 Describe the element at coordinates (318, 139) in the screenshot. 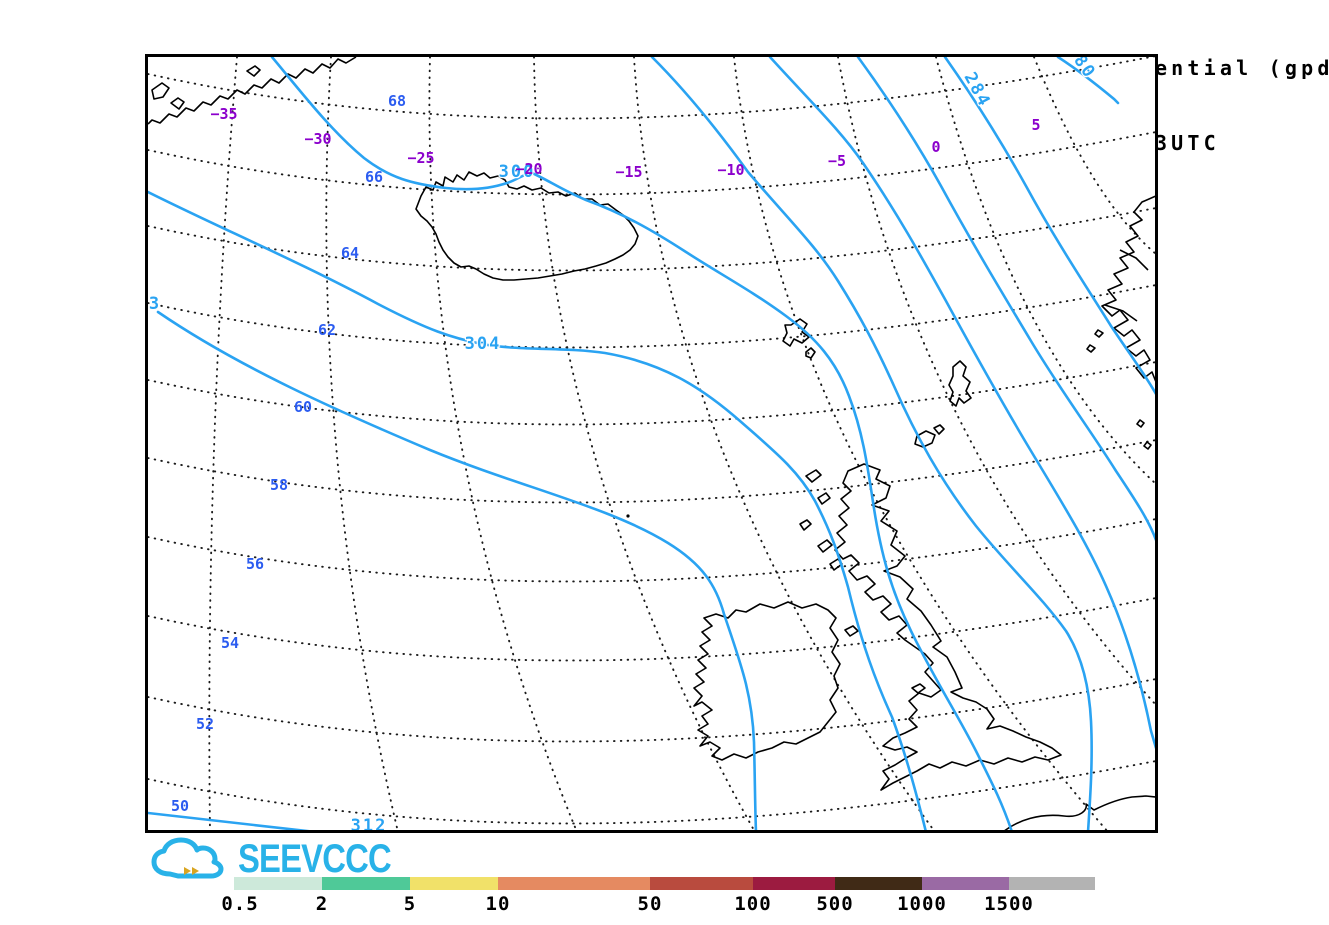

I see `longitude-label-−30: −30` at that location.